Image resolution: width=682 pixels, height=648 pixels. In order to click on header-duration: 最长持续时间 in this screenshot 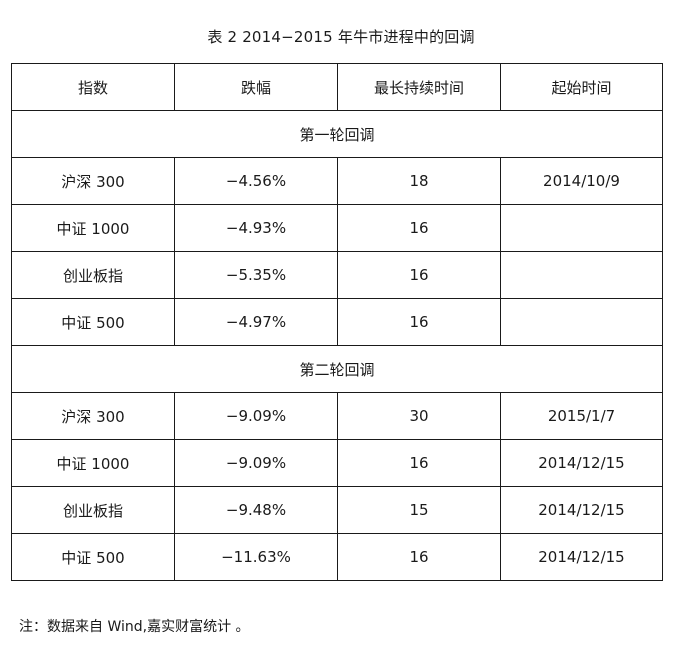, I will do `click(419, 87)`.